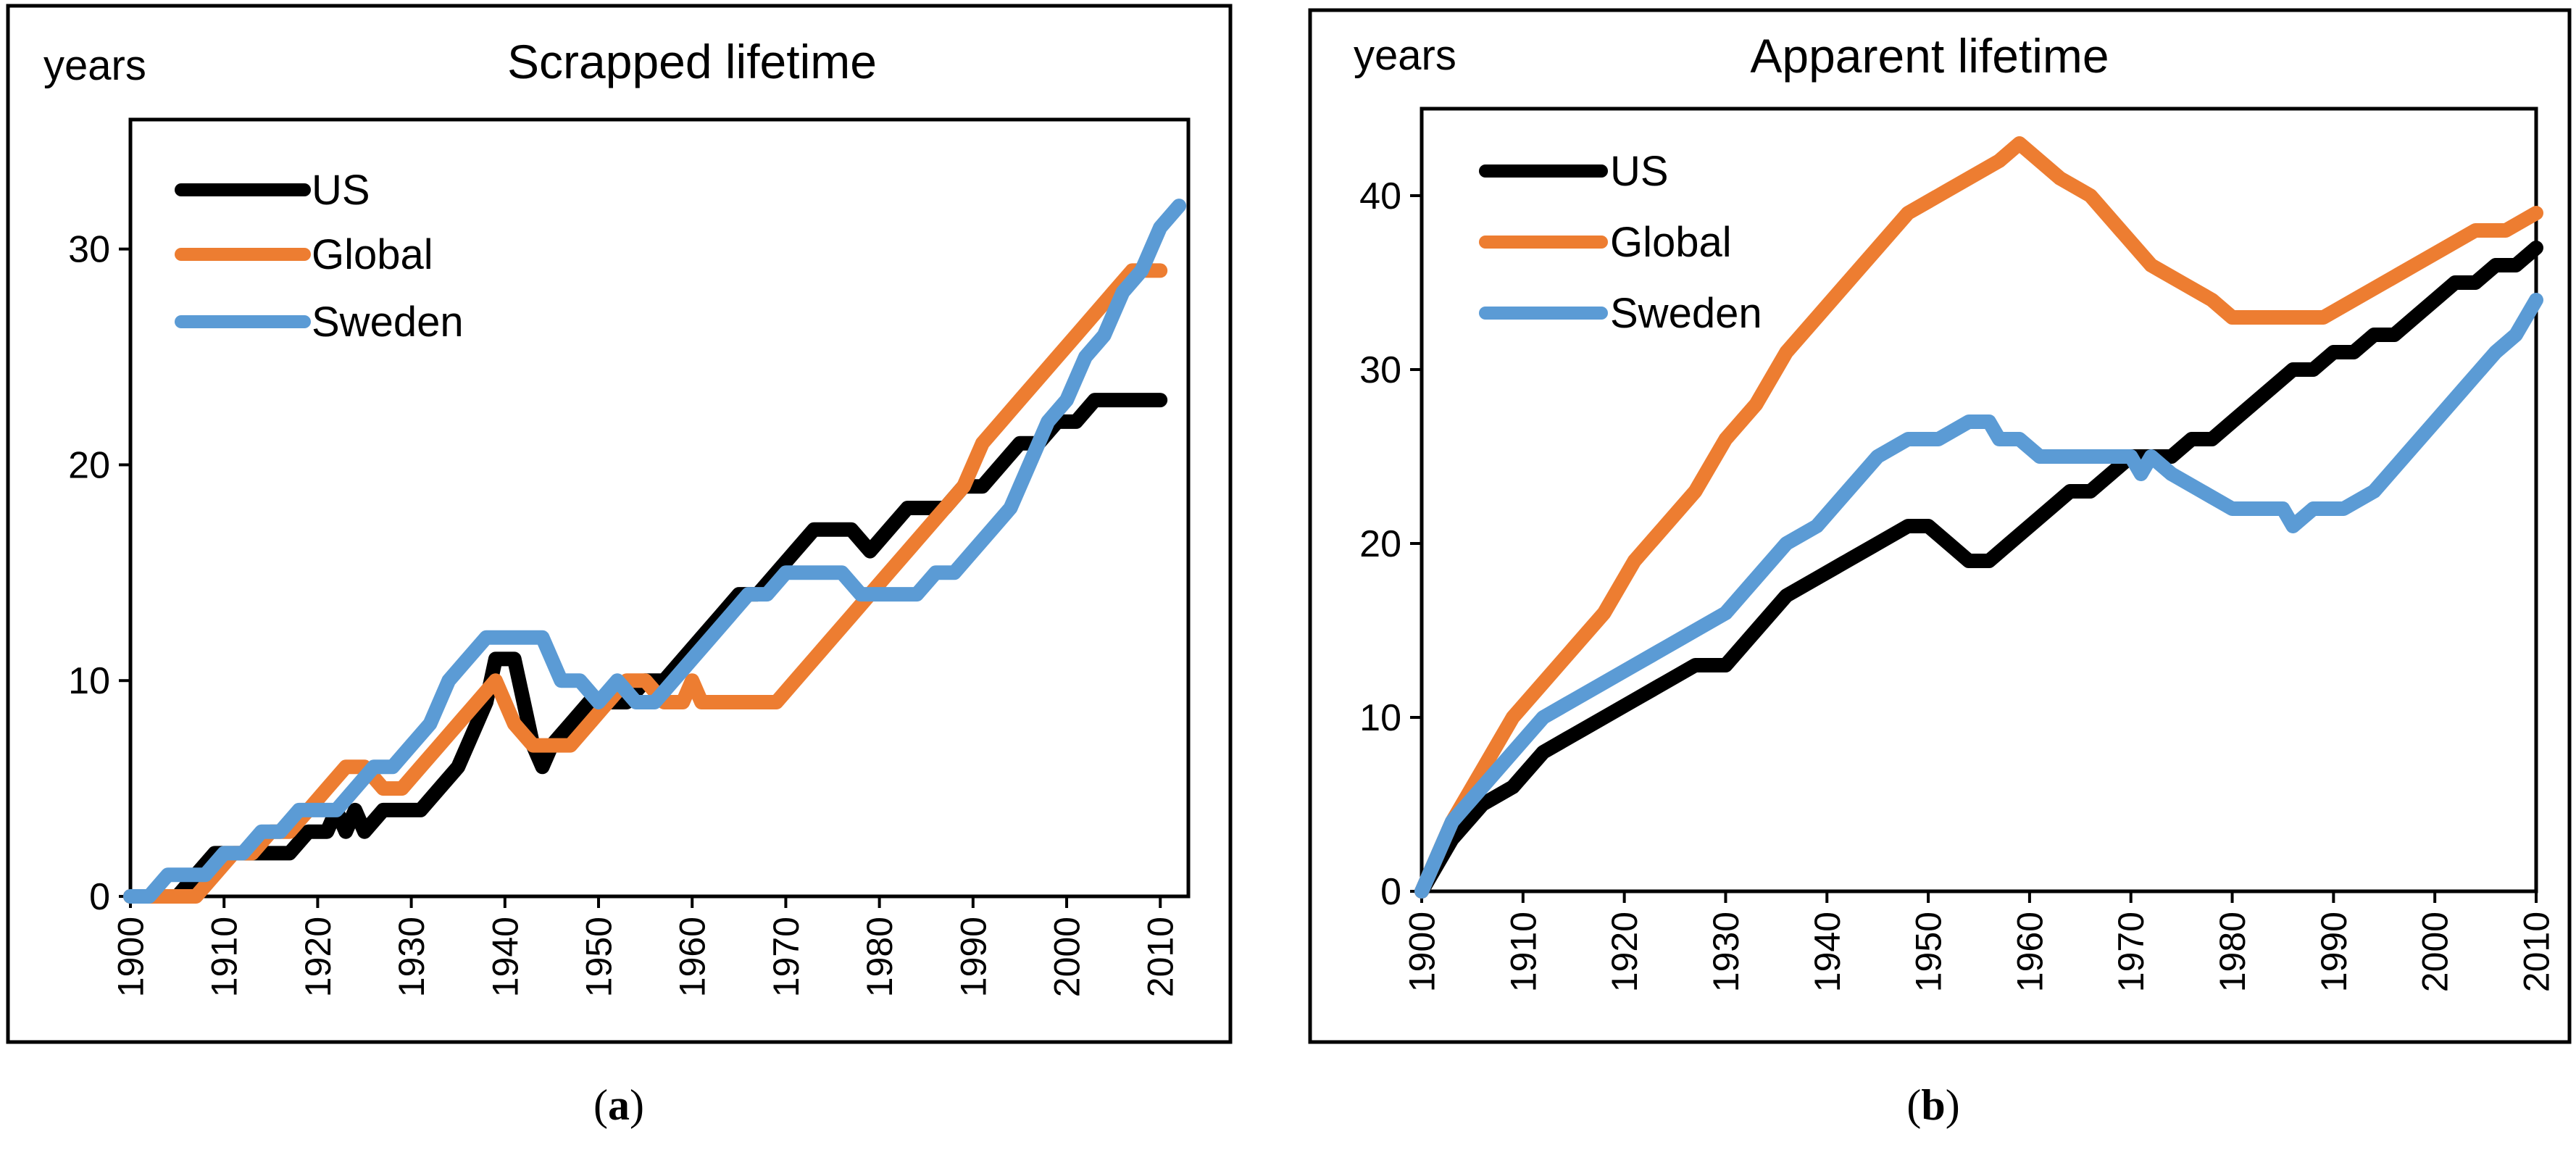 This screenshot has height=1150, width=2576. I want to click on caption-letter: a, so click(619, 1105).